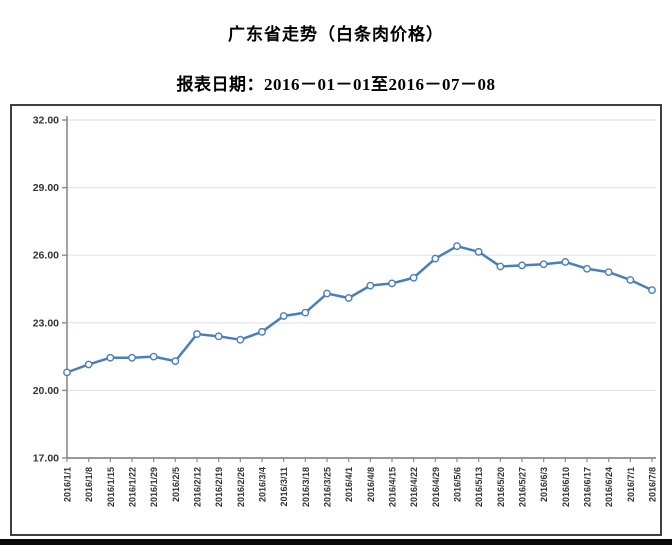 This screenshot has height=546, width=672. What do you see at coordinates (241, 487) in the screenshot?
I see `x-tick-label: 2016/2/26` at bounding box center [241, 487].